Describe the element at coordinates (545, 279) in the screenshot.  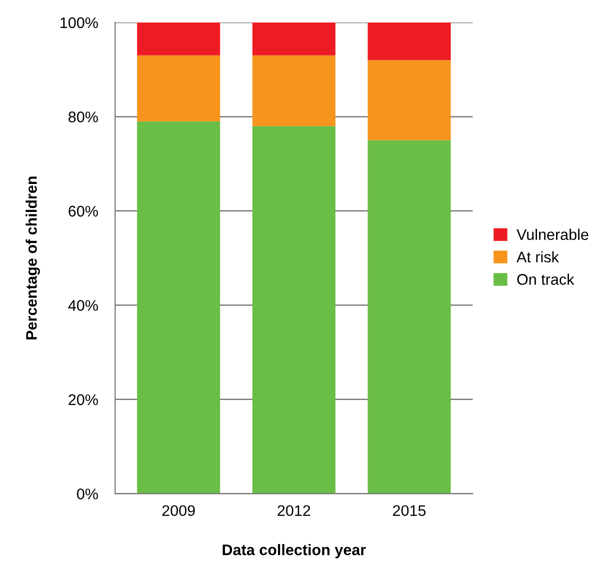
I see `legend-label: On track` at that location.